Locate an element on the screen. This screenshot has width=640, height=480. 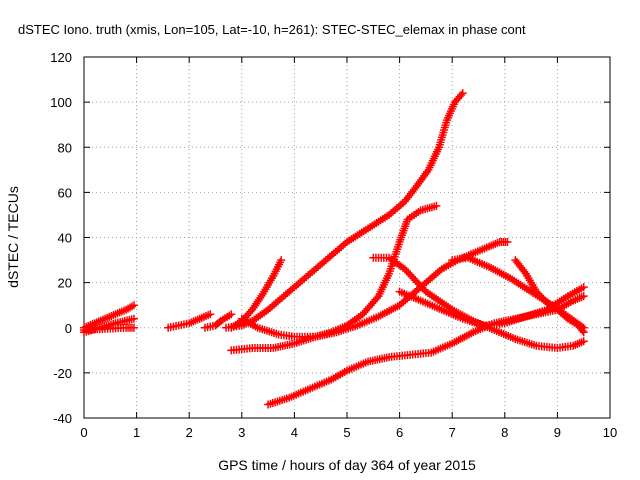
x-tick-label: 6 is located at coordinates (399, 432).